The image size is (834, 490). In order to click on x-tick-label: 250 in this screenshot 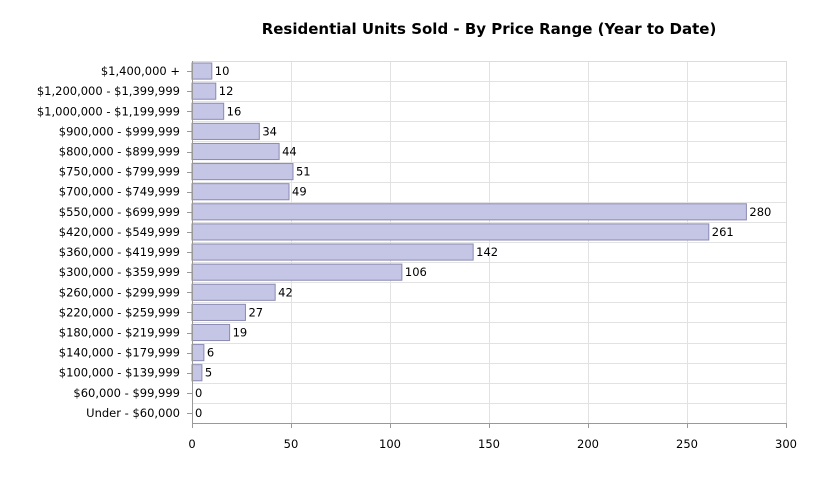, I will do `click(687, 444)`.